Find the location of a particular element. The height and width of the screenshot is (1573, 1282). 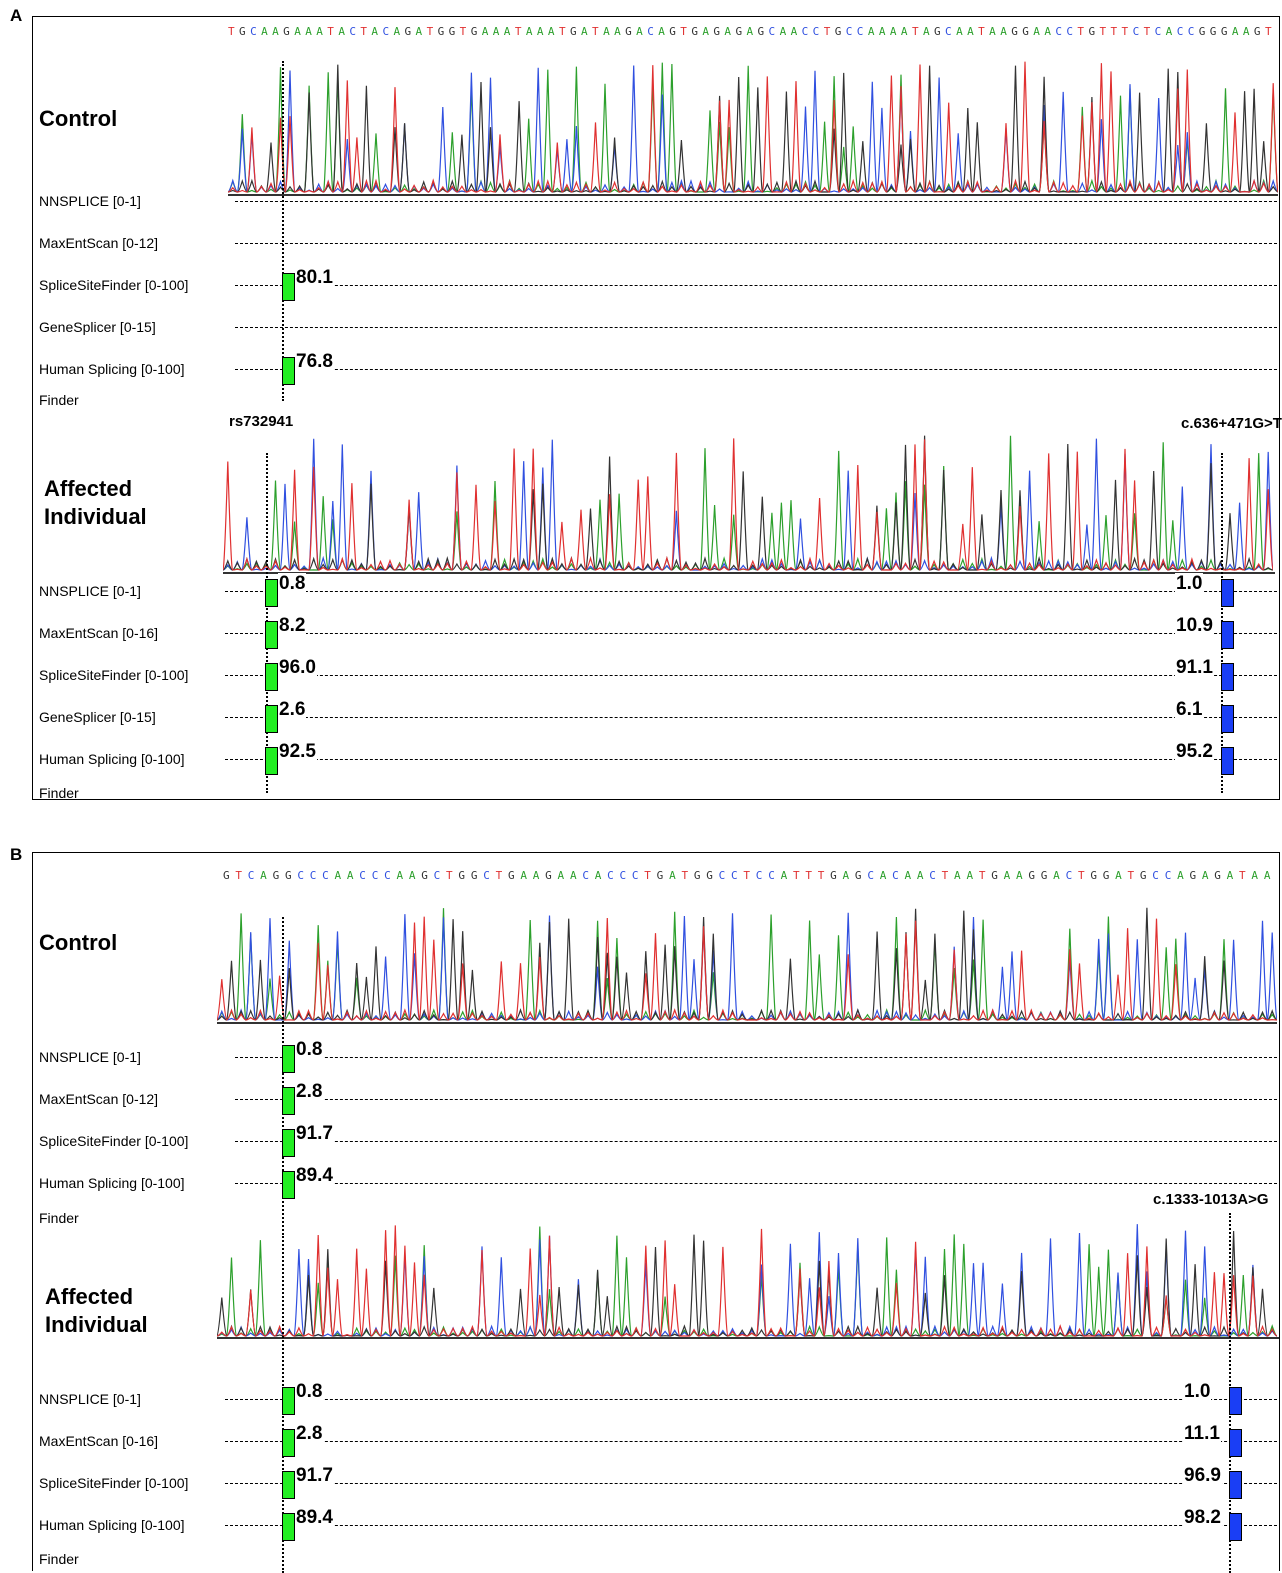

panel-a-control-row-label: Human Splicing [0-100] is located at coordinates (112, 369).